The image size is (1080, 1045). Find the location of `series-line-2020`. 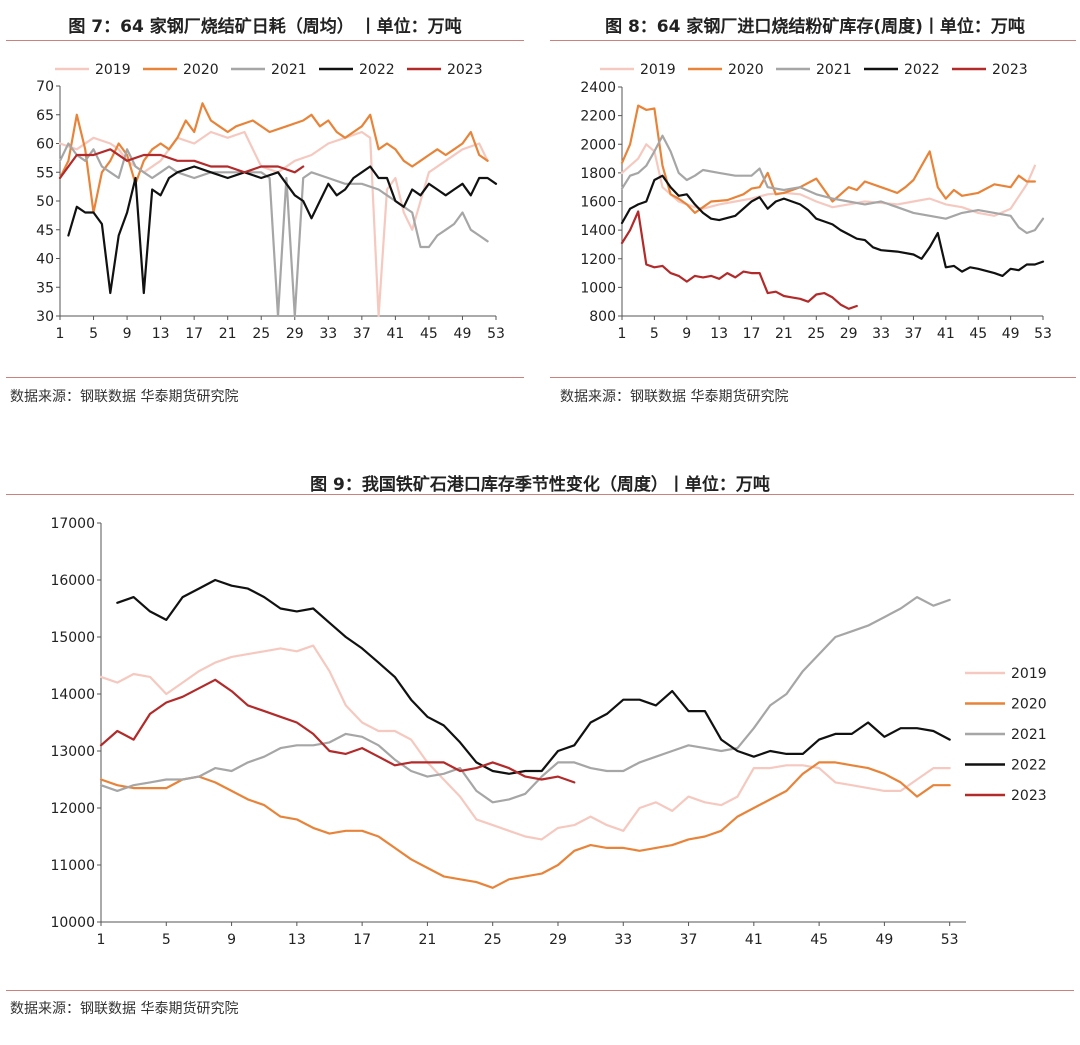

series-line-2020 is located at coordinates (525, 825).